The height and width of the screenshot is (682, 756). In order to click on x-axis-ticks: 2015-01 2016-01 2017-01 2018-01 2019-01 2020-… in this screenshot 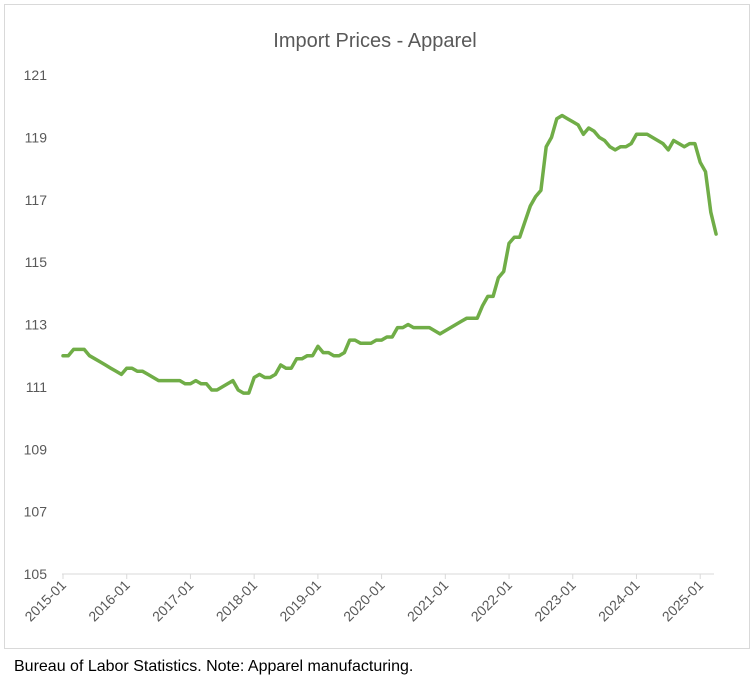, I will do `click(363, 599)`.